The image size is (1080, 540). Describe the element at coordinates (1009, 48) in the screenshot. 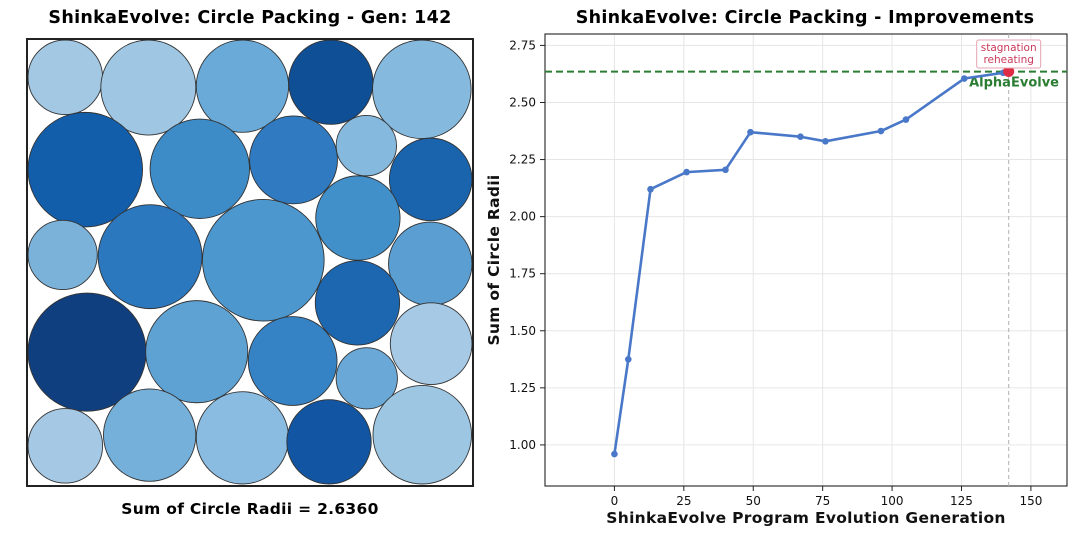

I see `stagnation-note-line-1: stagnation` at that location.